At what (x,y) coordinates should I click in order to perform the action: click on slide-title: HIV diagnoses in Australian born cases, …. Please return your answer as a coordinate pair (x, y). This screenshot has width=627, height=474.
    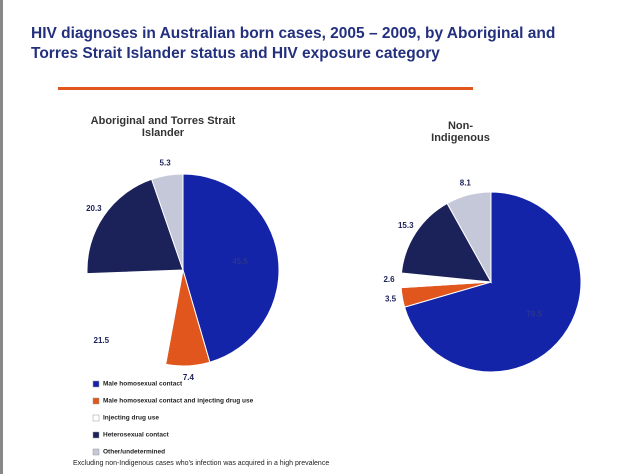
    Looking at the image, I should click on (293, 43).